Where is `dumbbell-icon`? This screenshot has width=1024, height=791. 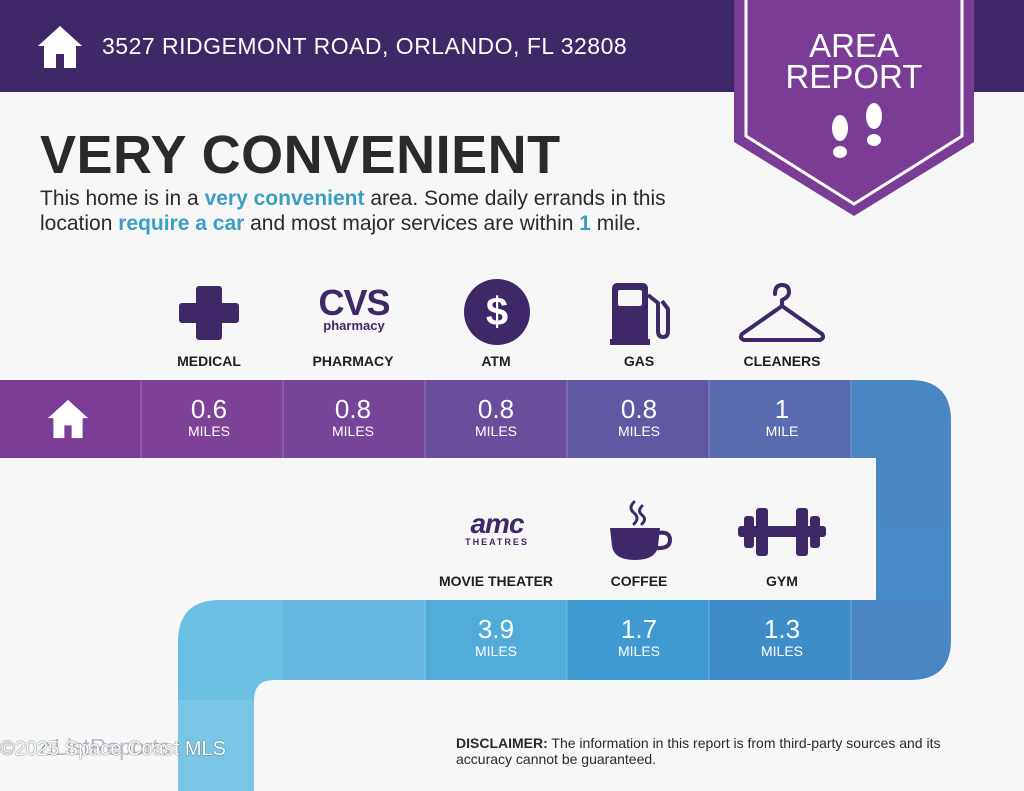
dumbbell-icon is located at coordinates (782, 532).